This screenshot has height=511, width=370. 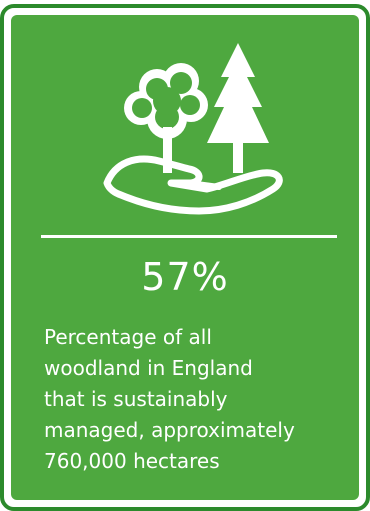 What do you see at coordinates (132, 461) in the screenshot?
I see `stat-description-line: 760,000 hectares` at bounding box center [132, 461].